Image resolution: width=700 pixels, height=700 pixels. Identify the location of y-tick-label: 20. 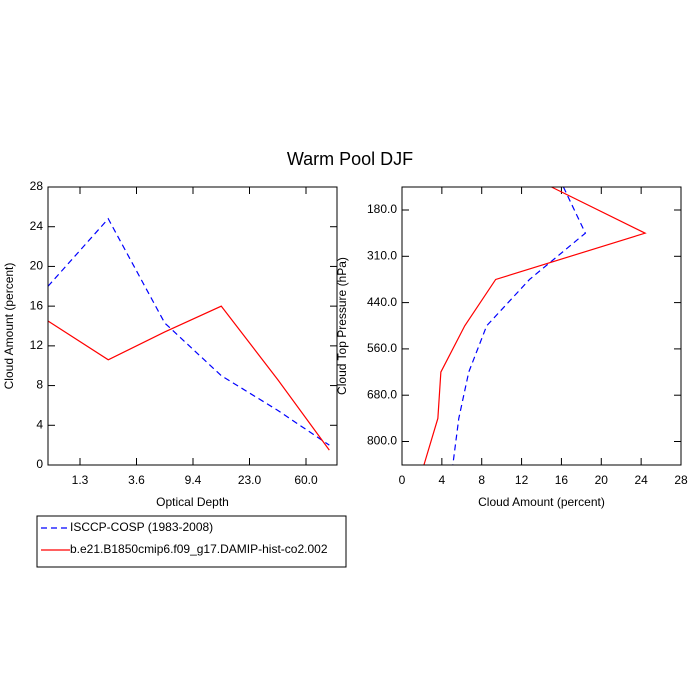
(37, 266).